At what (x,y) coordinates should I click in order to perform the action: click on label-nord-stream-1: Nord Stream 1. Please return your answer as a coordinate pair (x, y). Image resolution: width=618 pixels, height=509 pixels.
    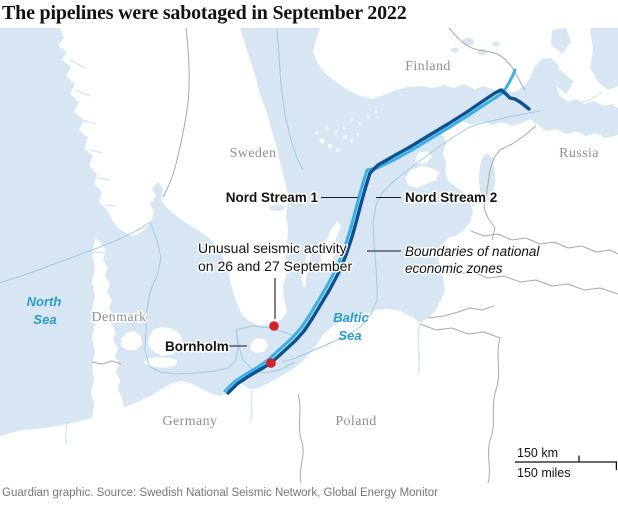
    Looking at the image, I should click on (272, 197).